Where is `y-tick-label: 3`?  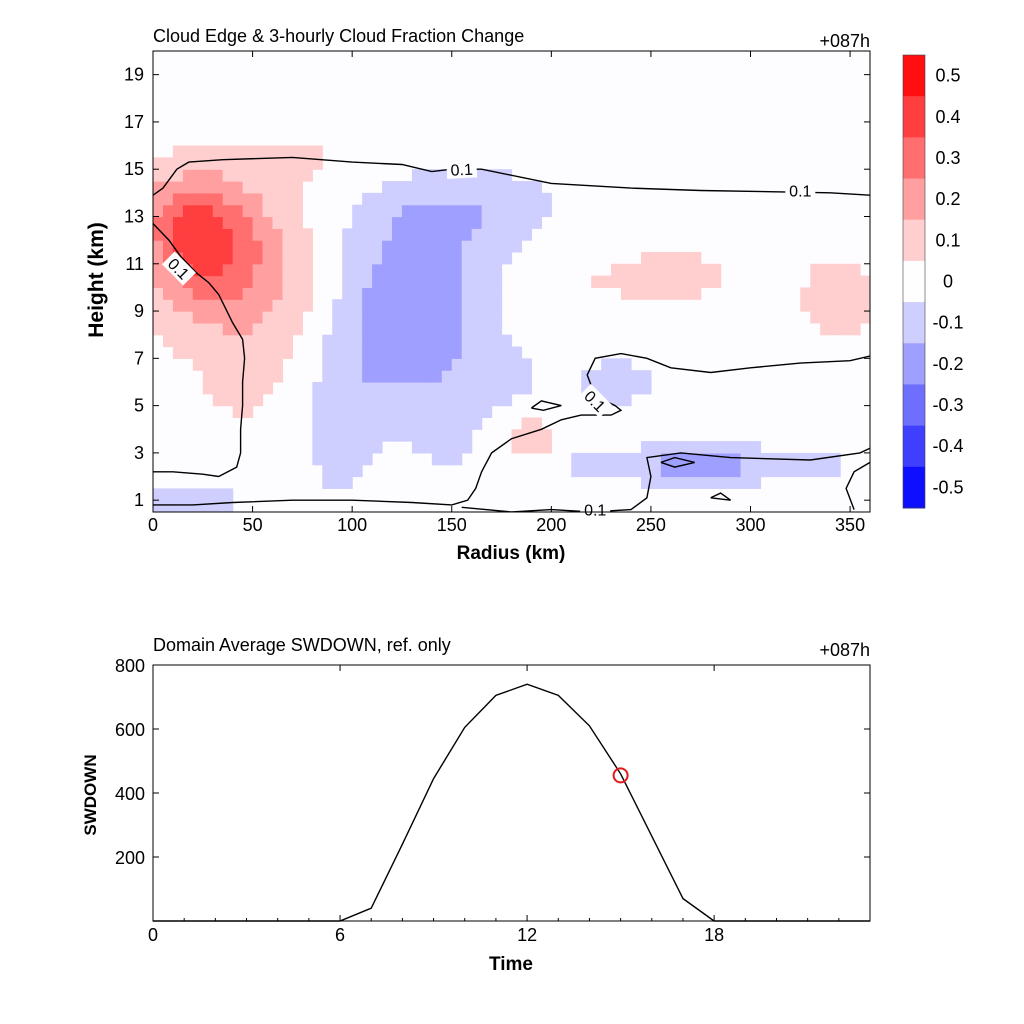
y-tick-label: 3 is located at coordinates (139, 453).